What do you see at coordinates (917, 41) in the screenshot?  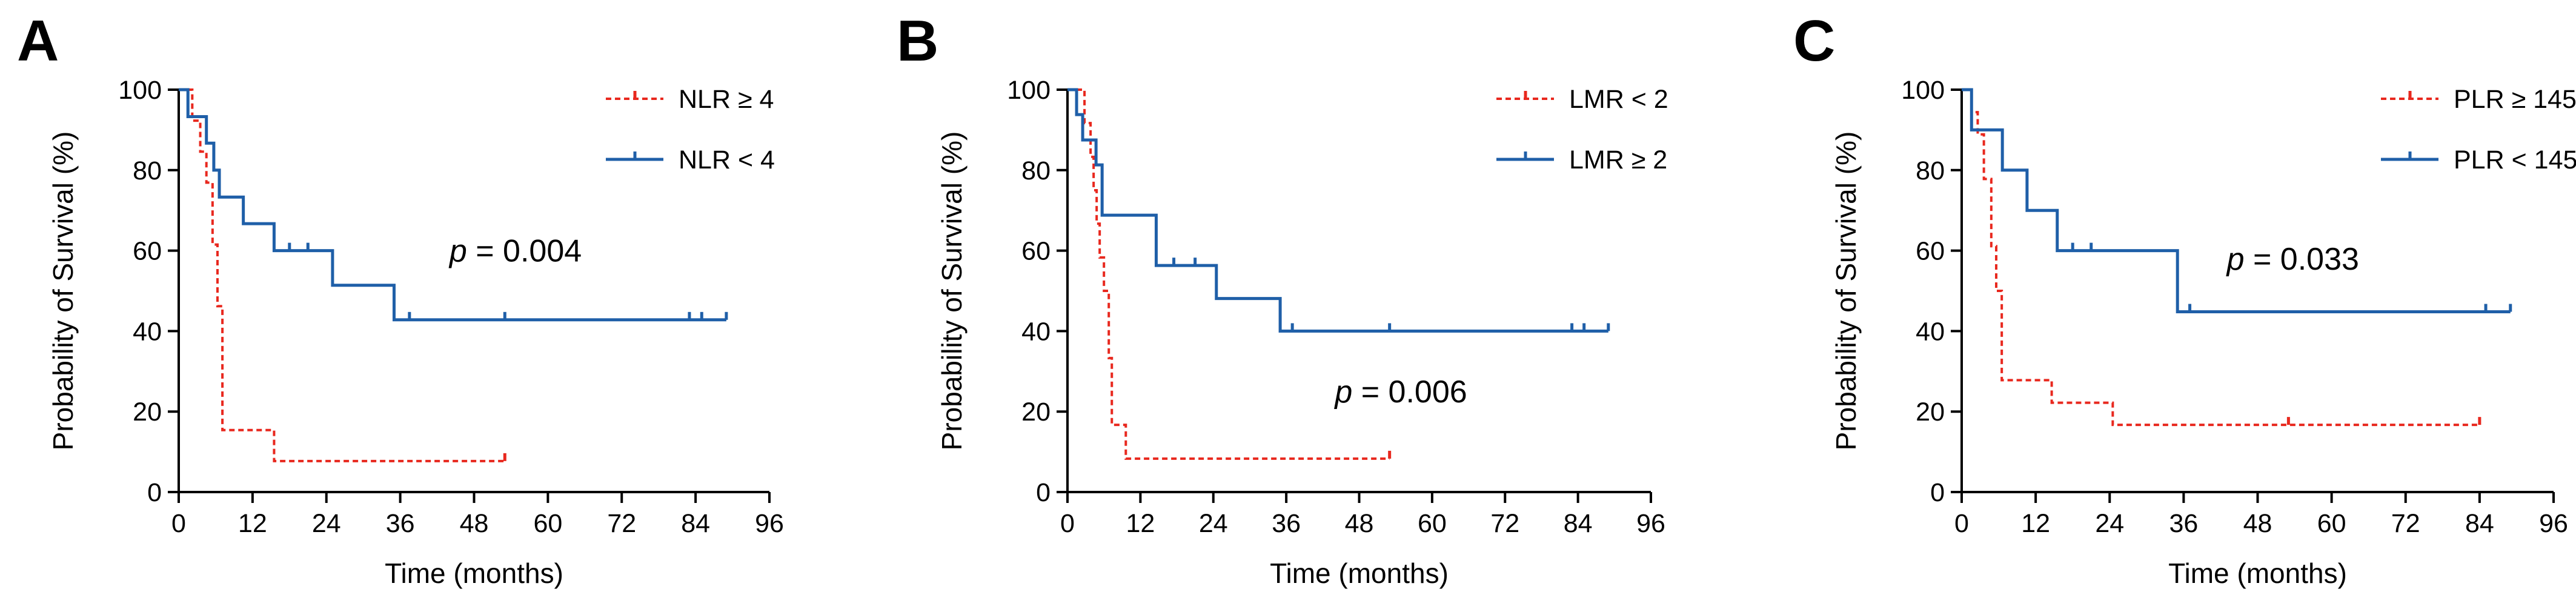 I see `panel-letter: B` at bounding box center [917, 41].